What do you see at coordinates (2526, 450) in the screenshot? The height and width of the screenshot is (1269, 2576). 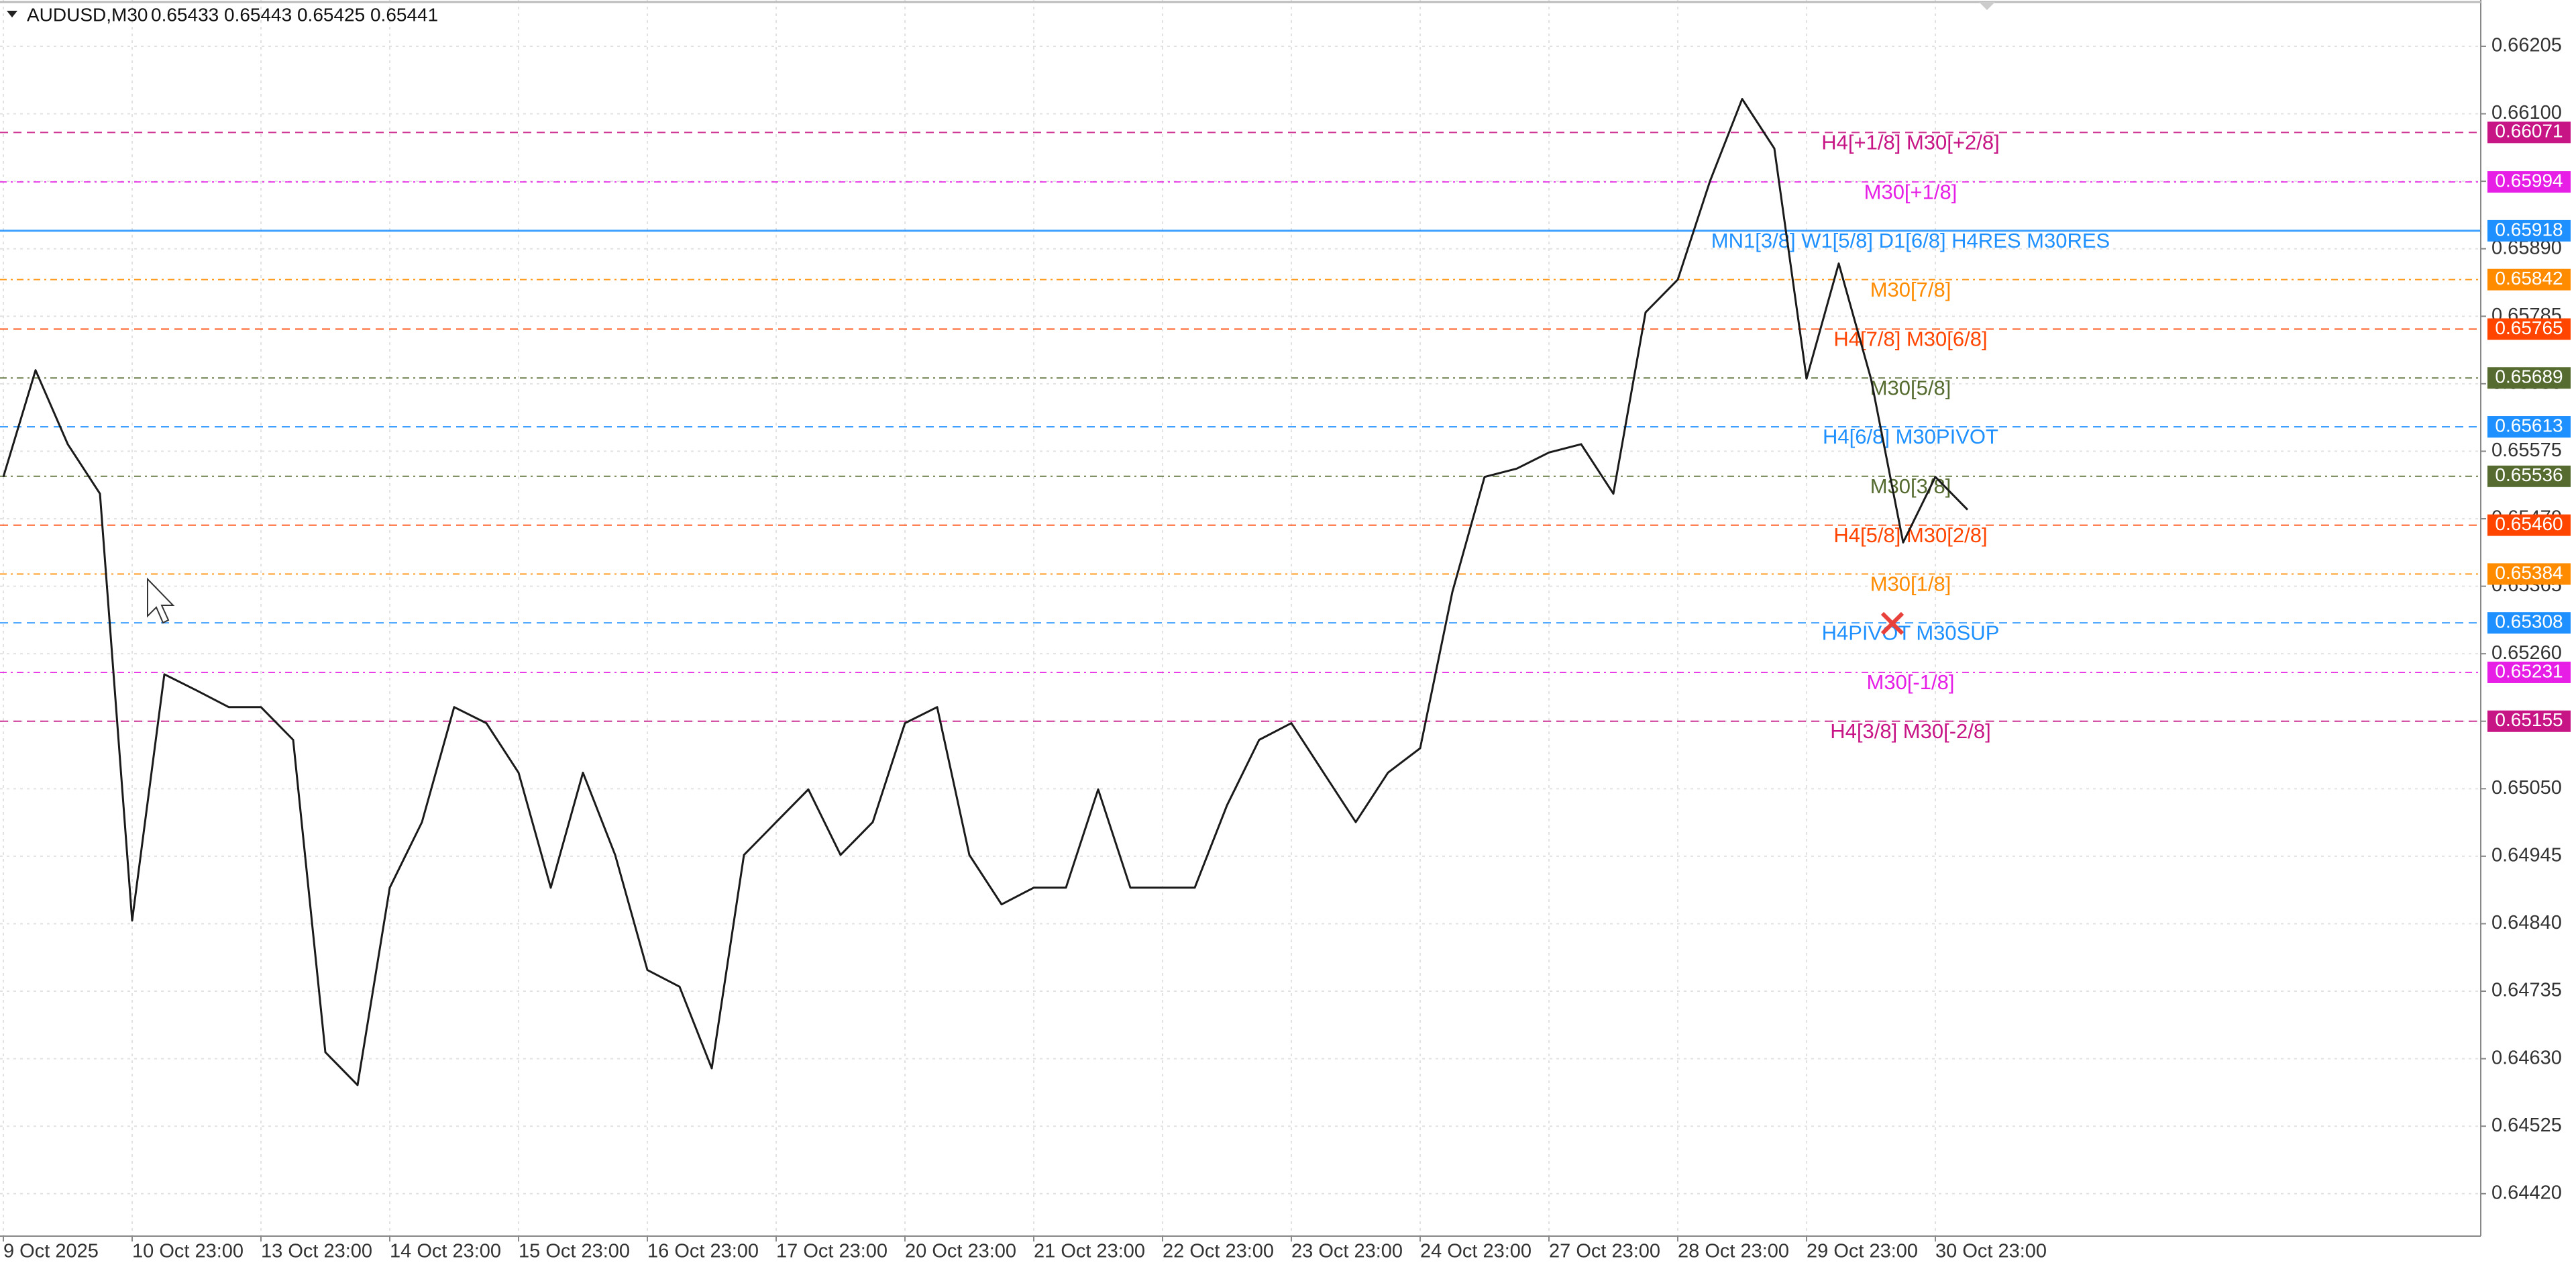 I see `y-tick-label: 0.65575` at bounding box center [2526, 450].